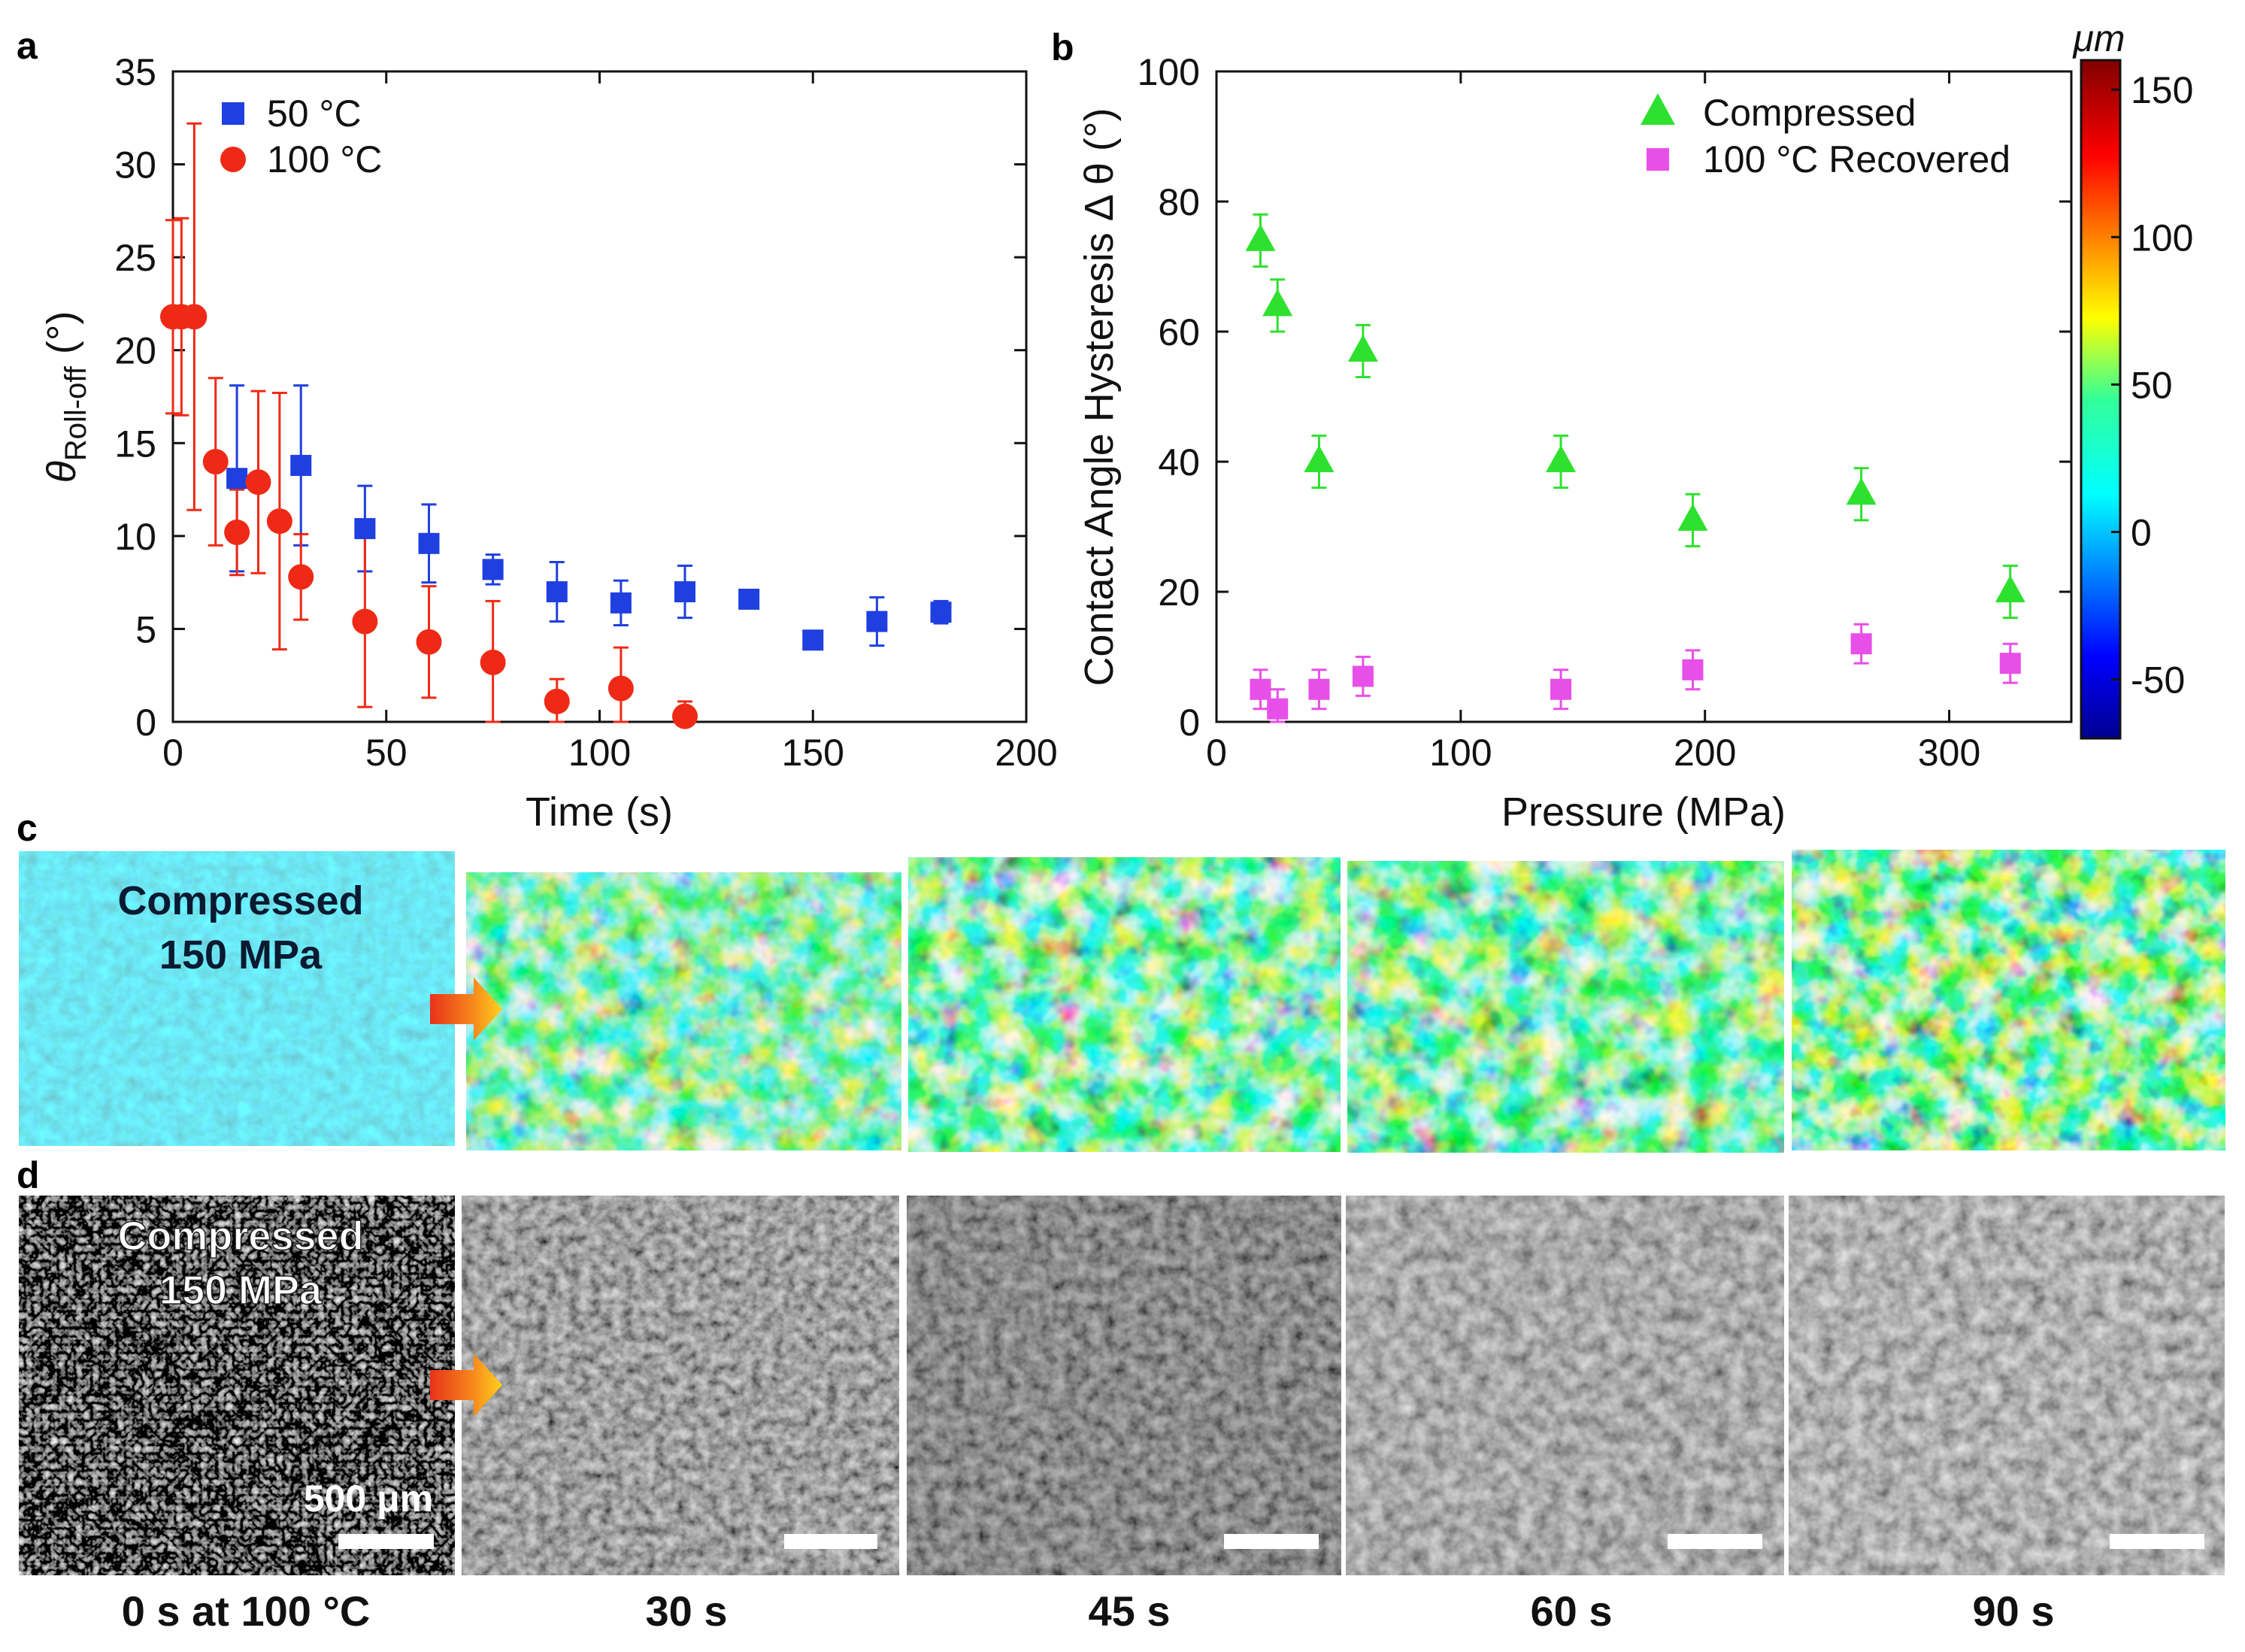  What do you see at coordinates (1189, 723) in the screenshot?
I see `y-tick-label-b-0: 0` at bounding box center [1189, 723].